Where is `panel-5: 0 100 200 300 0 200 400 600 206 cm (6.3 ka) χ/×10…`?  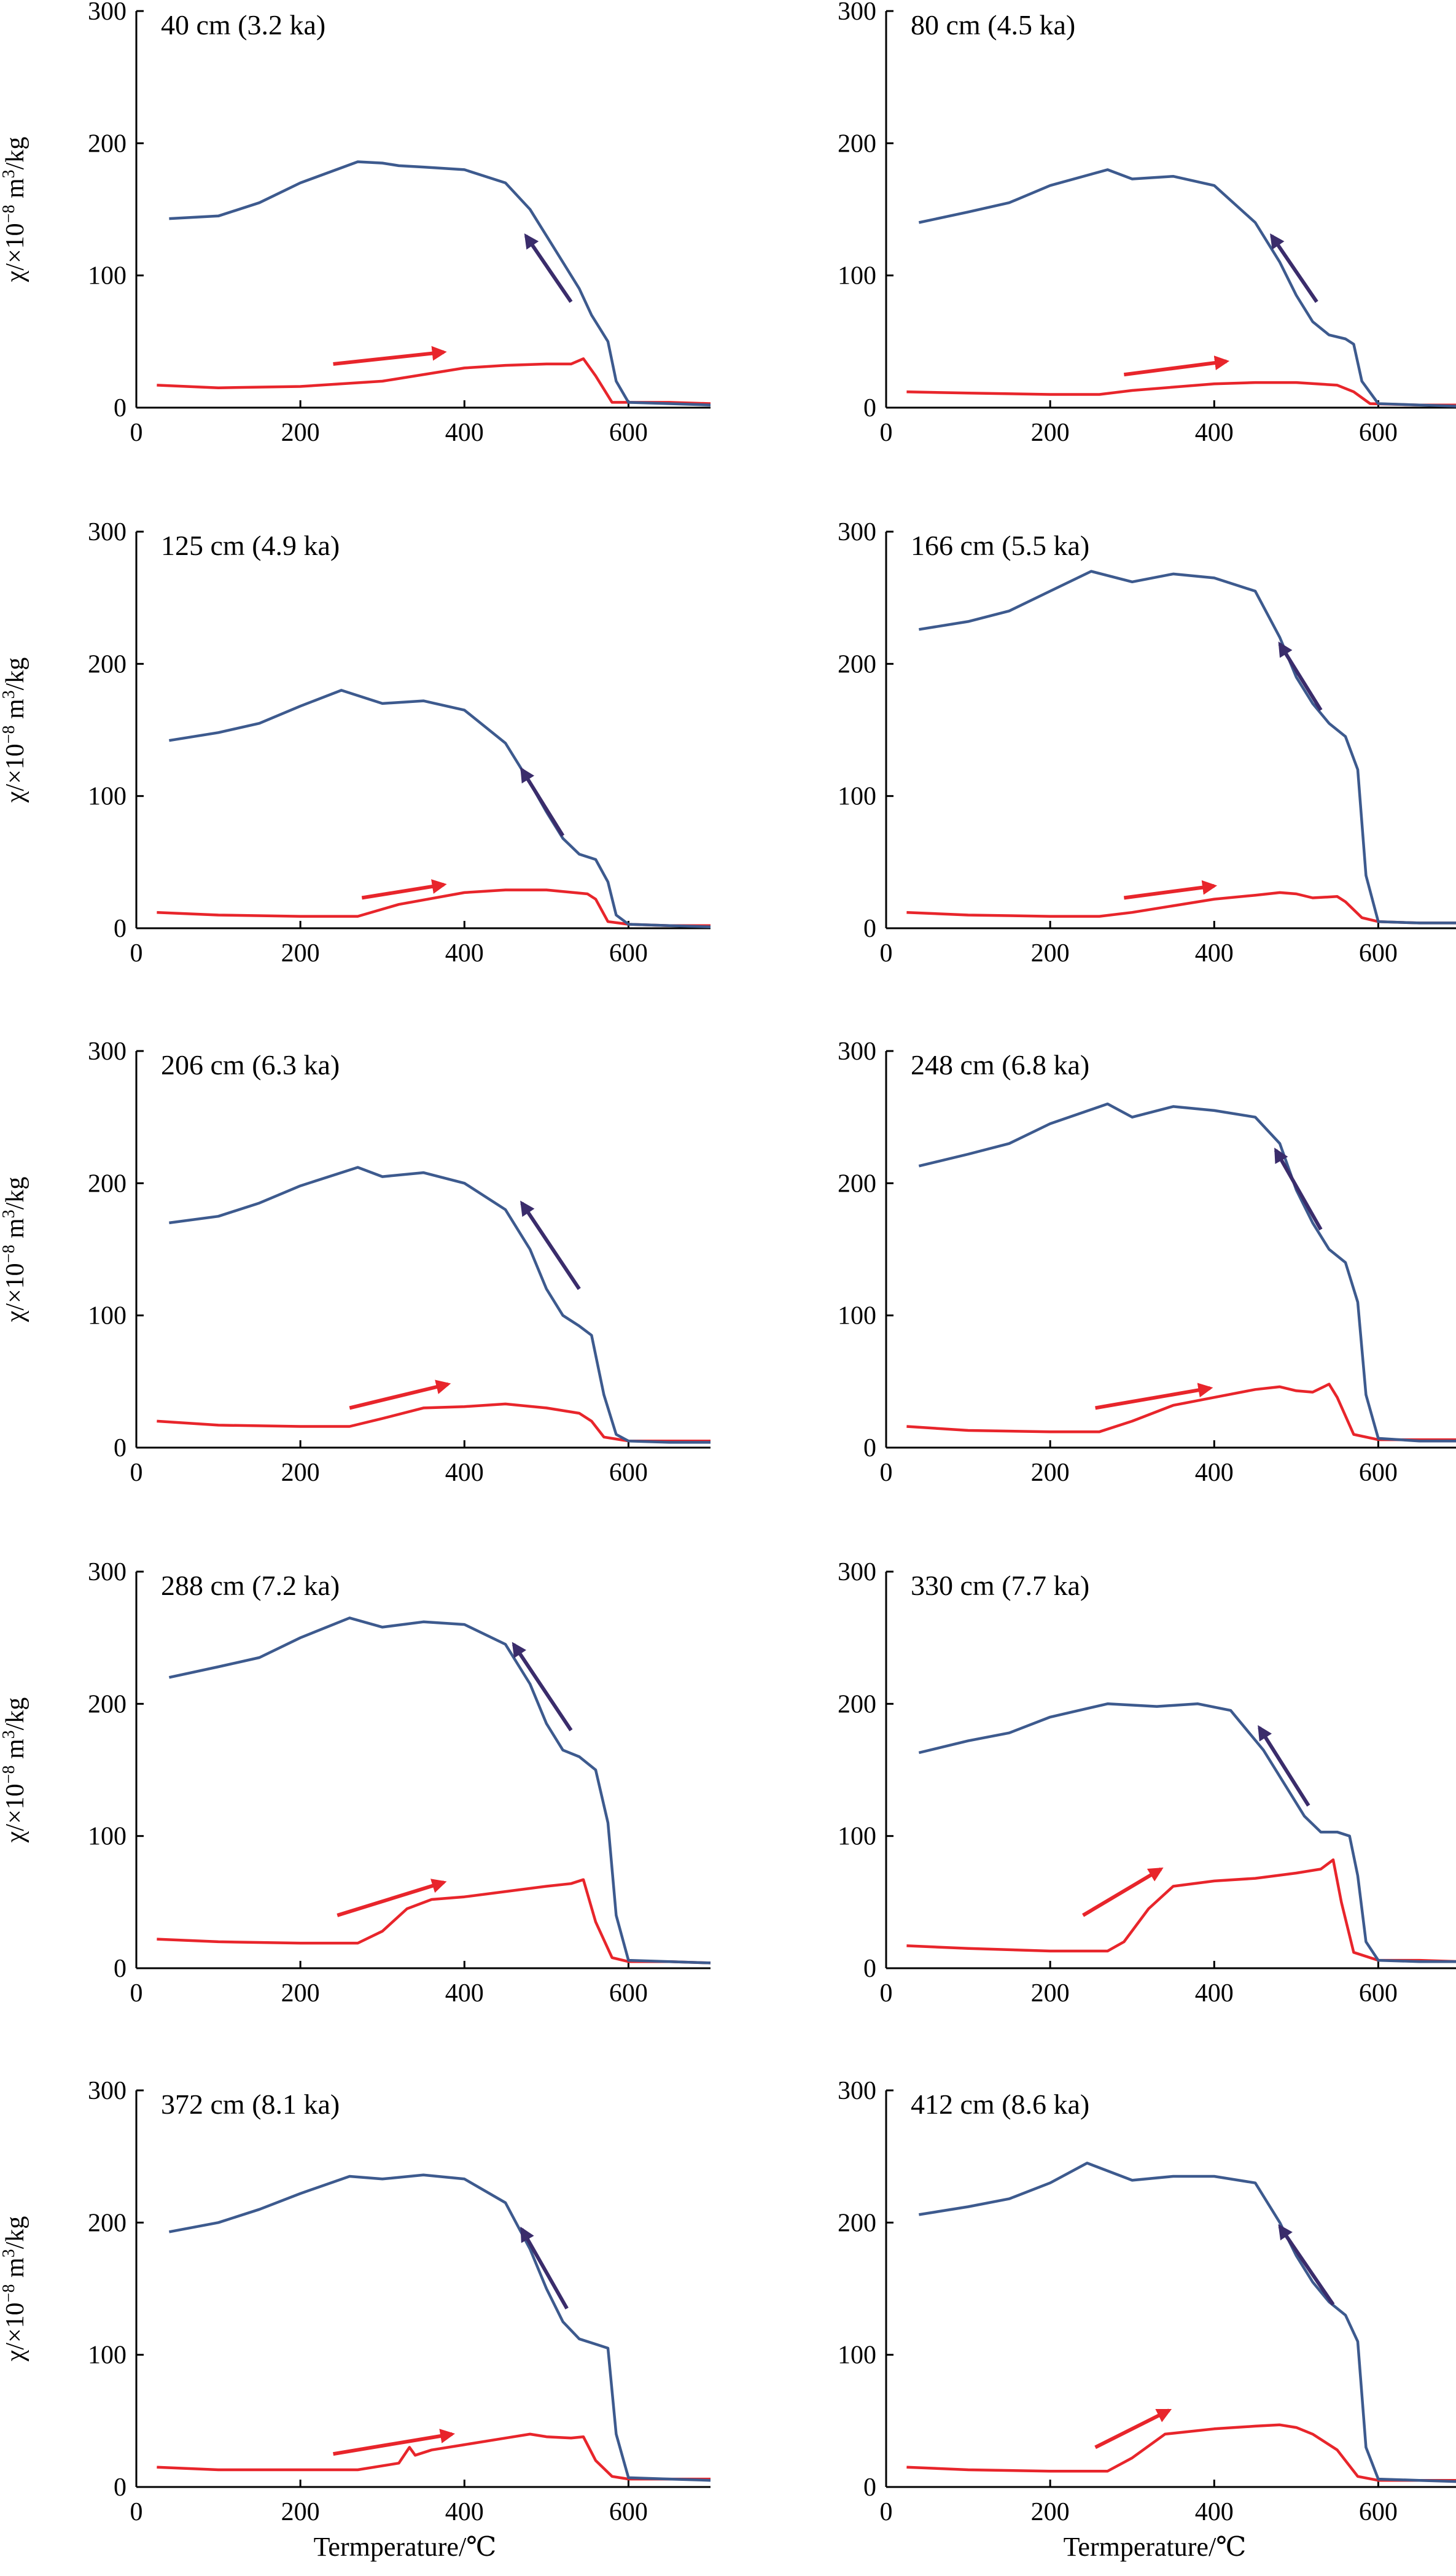 panel-5: 0 100 200 300 0 200 400 600 206 cm (6.3 ka) χ/×10… is located at coordinates (355, 1262).